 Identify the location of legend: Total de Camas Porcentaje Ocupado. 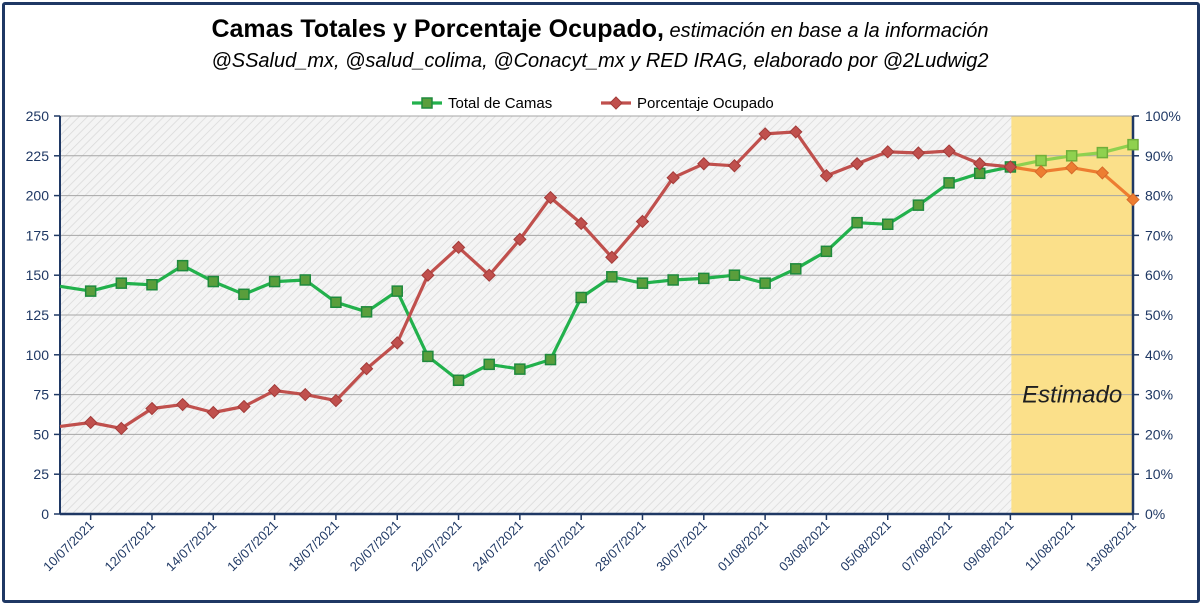
(593, 103).